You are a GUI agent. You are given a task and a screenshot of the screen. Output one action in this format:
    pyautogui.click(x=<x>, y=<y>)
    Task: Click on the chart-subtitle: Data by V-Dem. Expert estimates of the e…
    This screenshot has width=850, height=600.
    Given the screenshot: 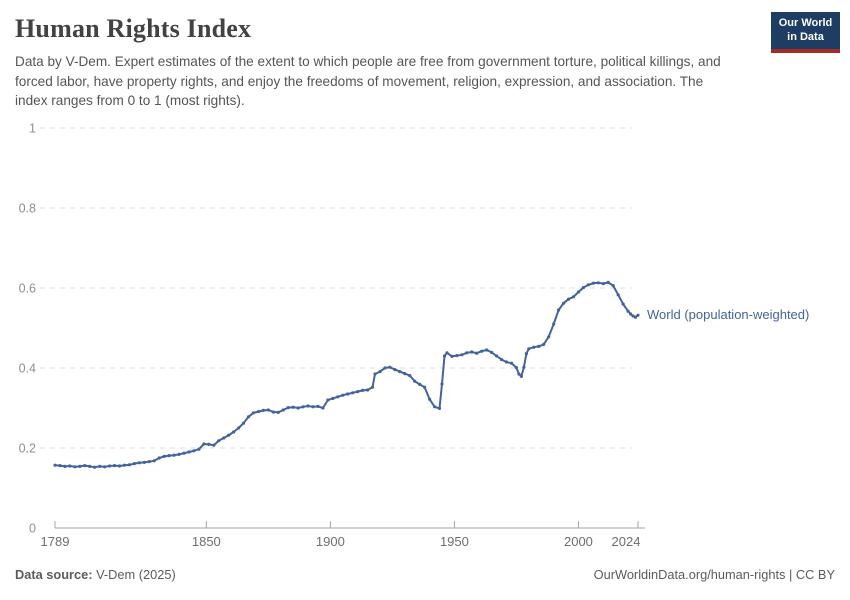 What is the action you would take?
    pyautogui.click(x=368, y=81)
    